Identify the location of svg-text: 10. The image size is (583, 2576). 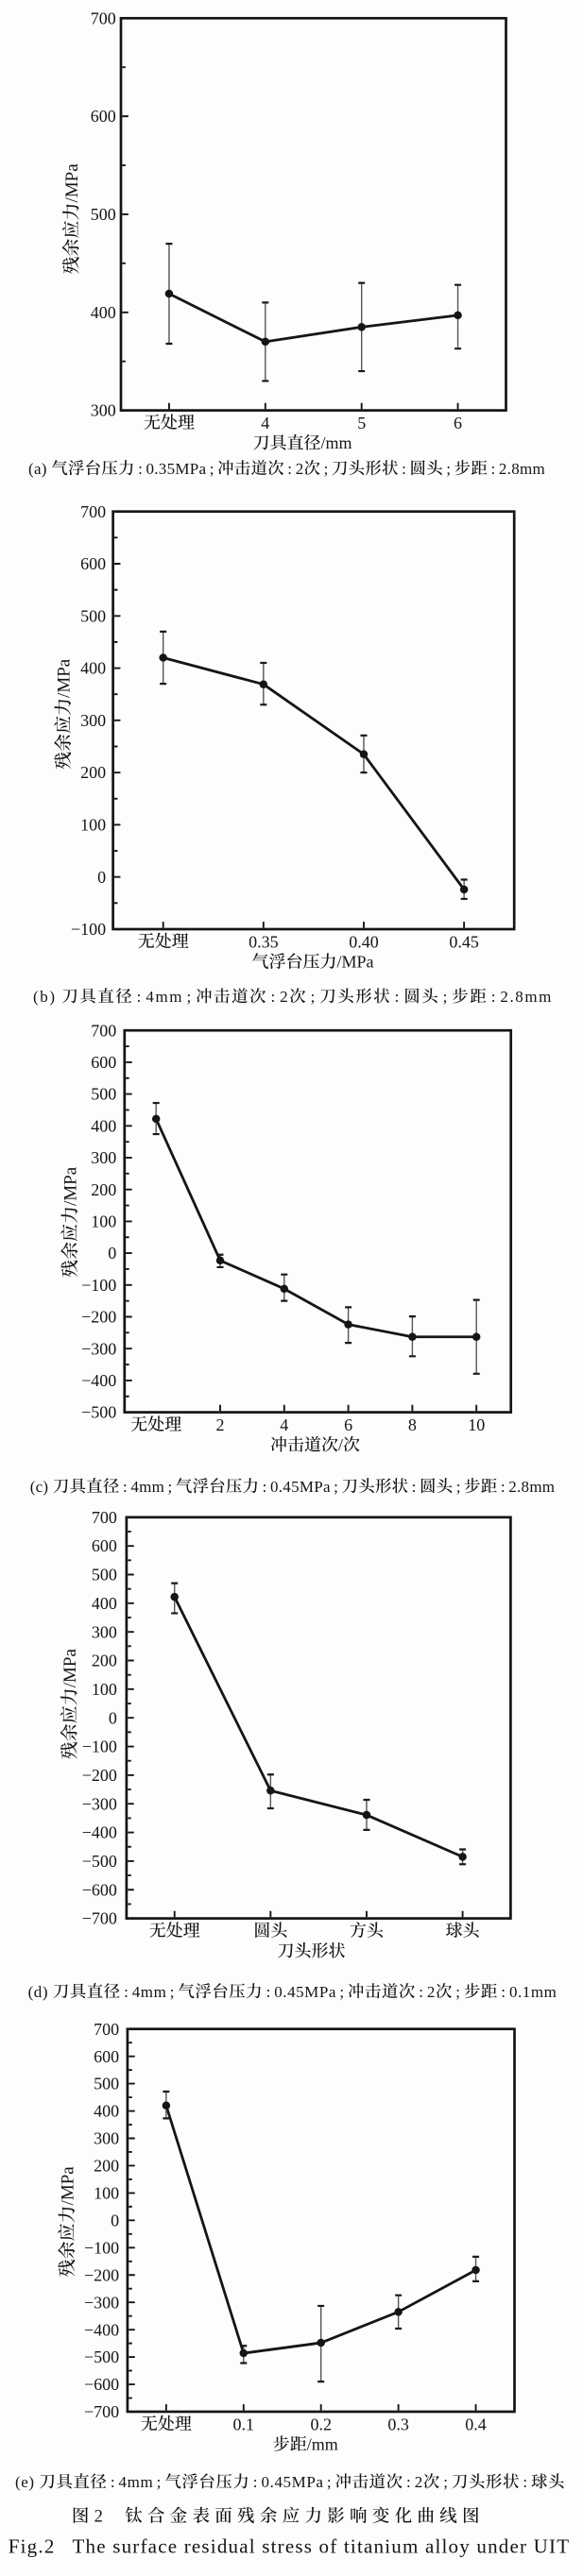
(476, 1424).